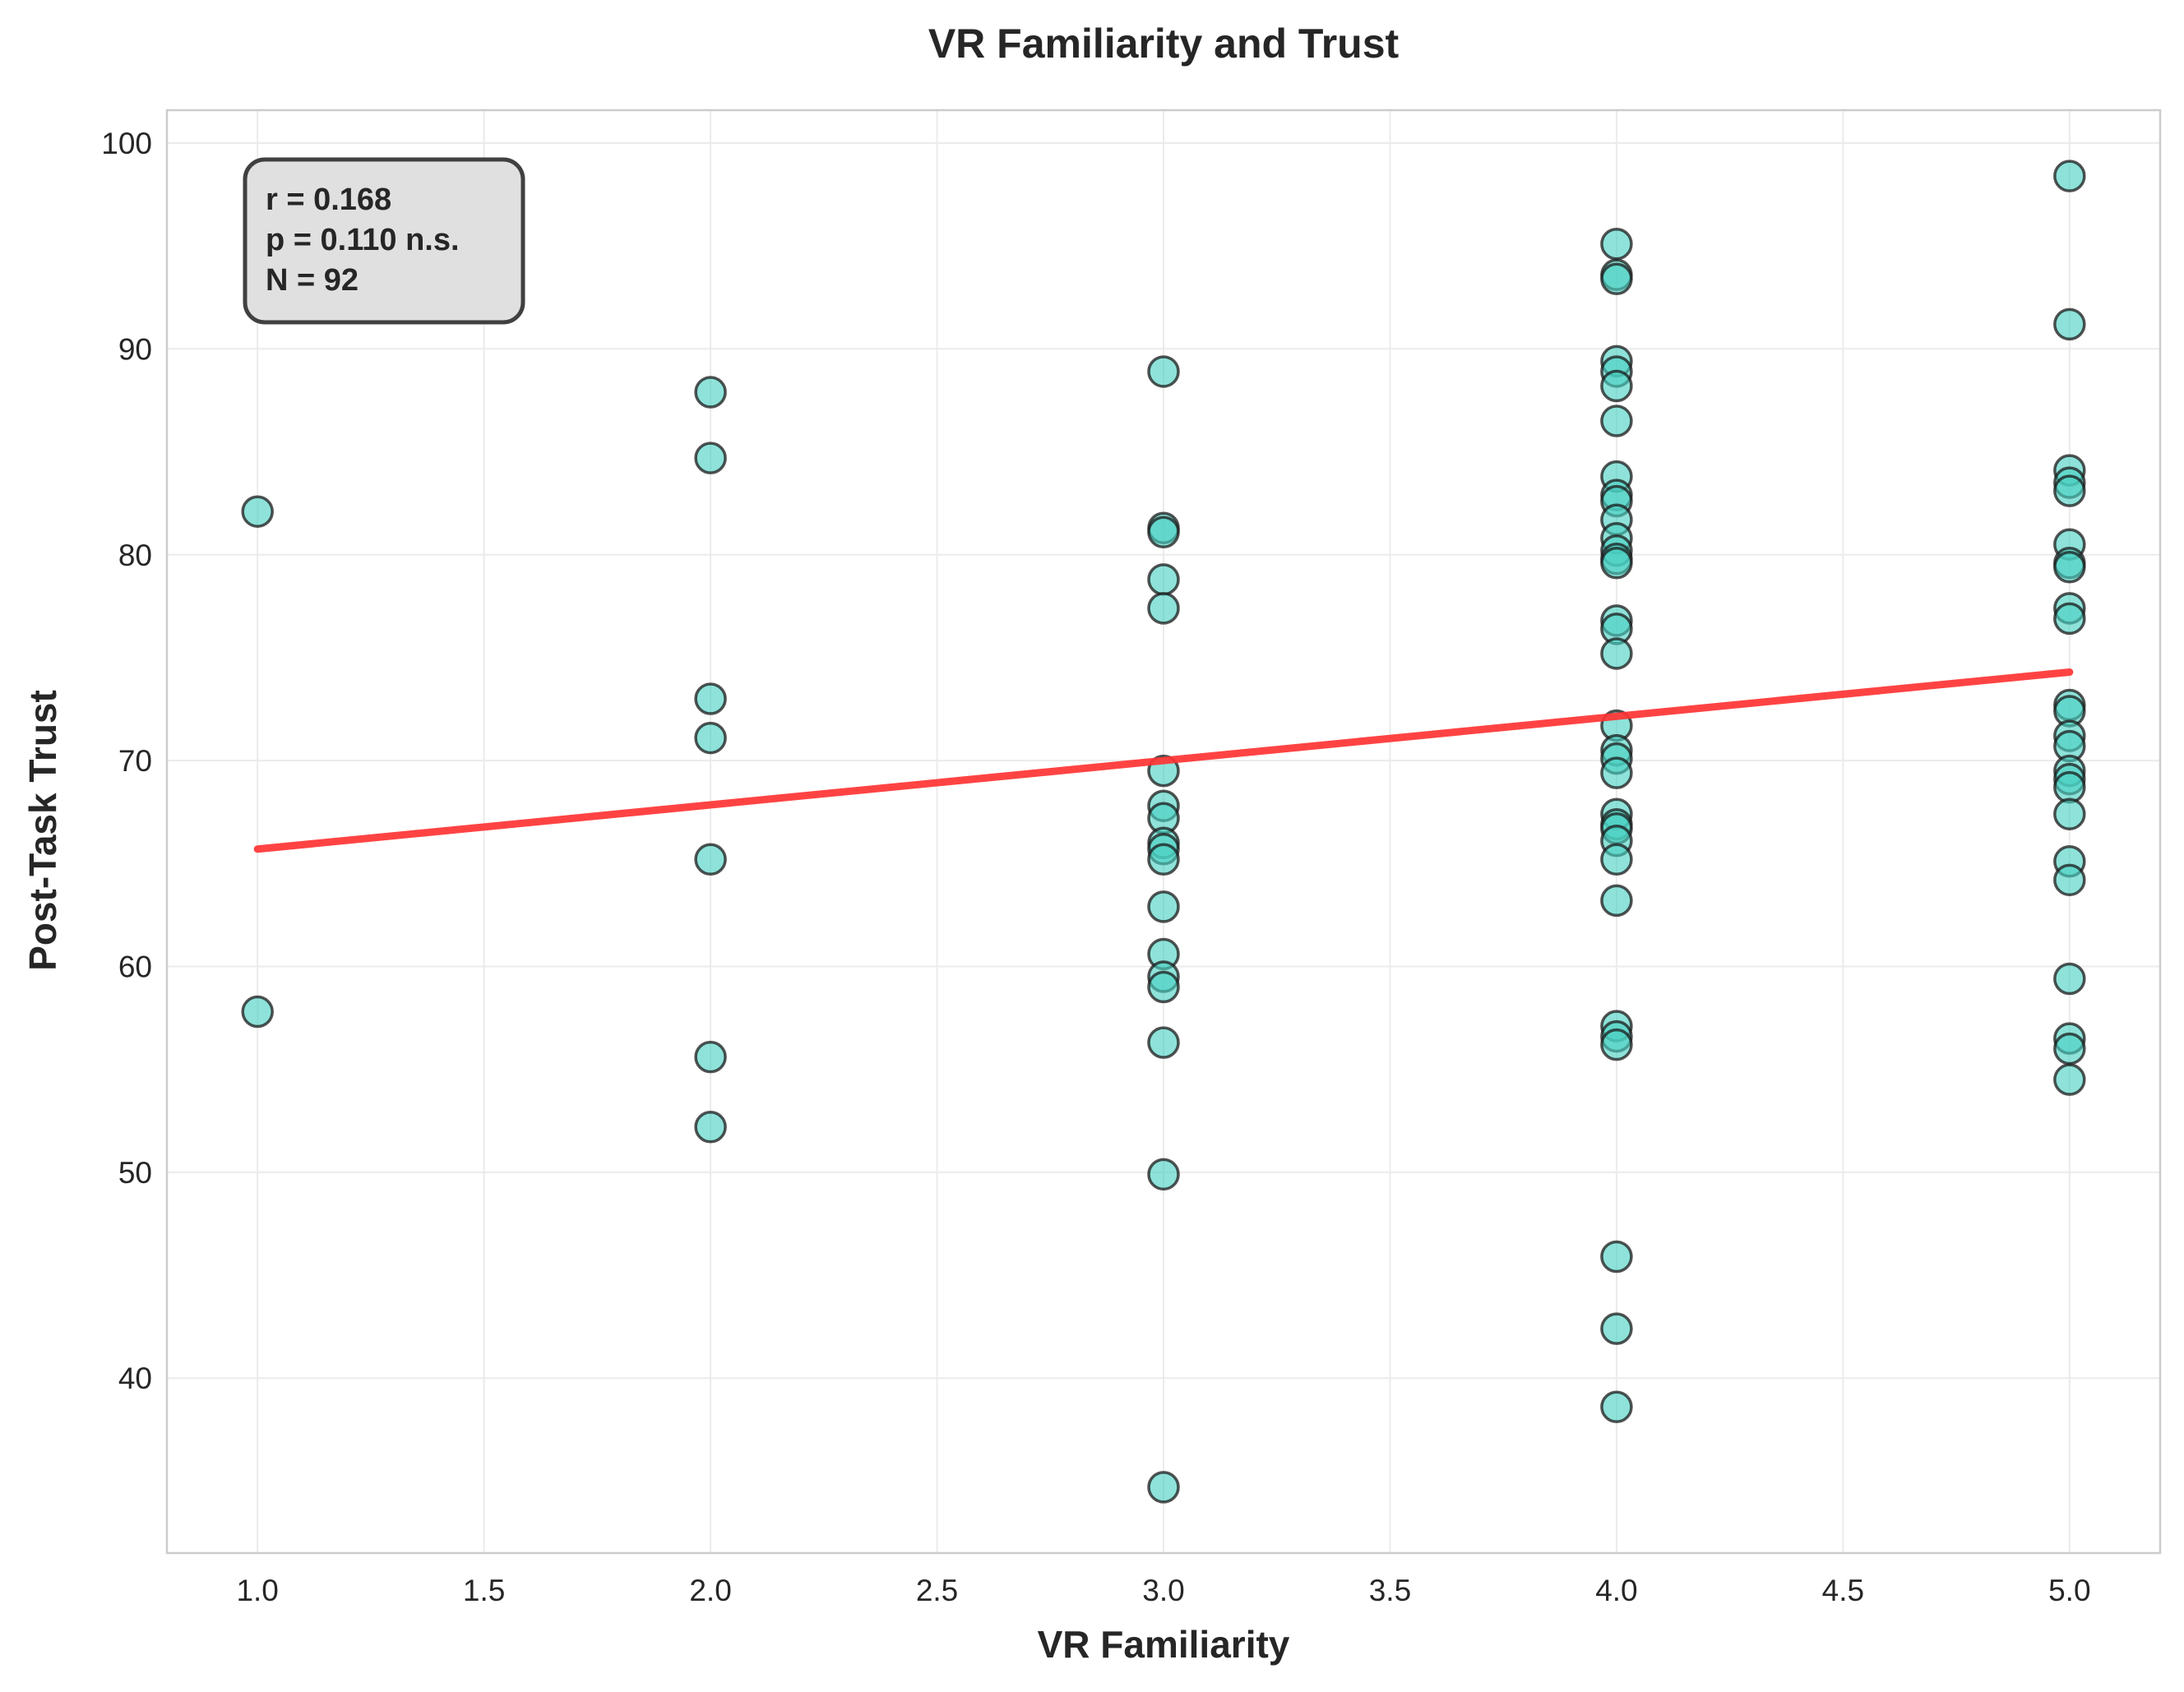 Image resolution: width=2184 pixels, height=1692 pixels. What do you see at coordinates (710, 1590) in the screenshot?
I see `x-tick-label: 2.0` at bounding box center [710, 1590].